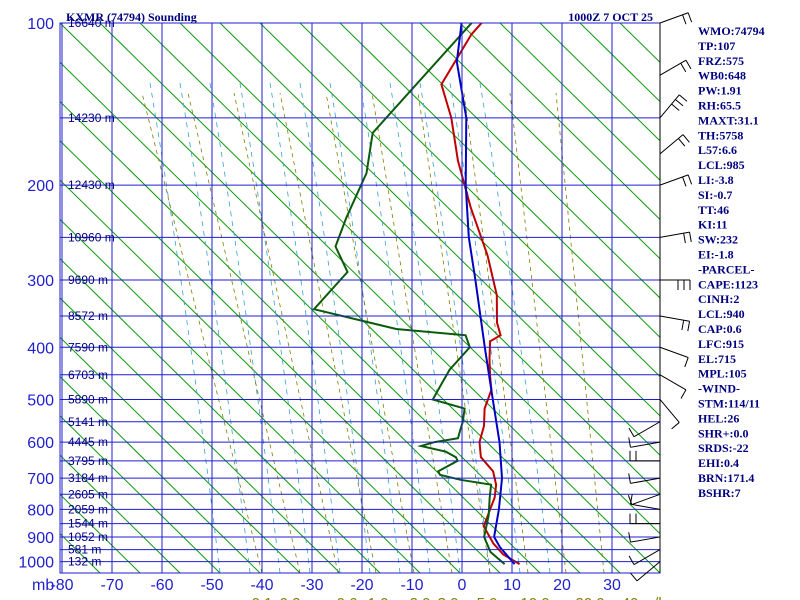 The image size is (800, 600). What do you see at coordinates (91, 185) in the screenshot?
I see `height-label: 12430 m` at bounding box center [91, 185].